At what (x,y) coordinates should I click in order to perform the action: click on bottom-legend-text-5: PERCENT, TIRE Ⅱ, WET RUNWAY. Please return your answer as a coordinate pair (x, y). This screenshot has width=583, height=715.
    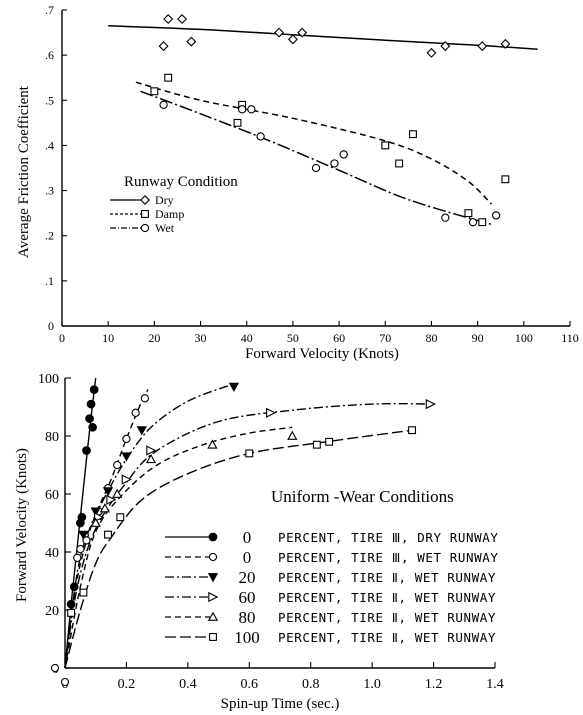
    Looking at the image, I should click on (387, 637).